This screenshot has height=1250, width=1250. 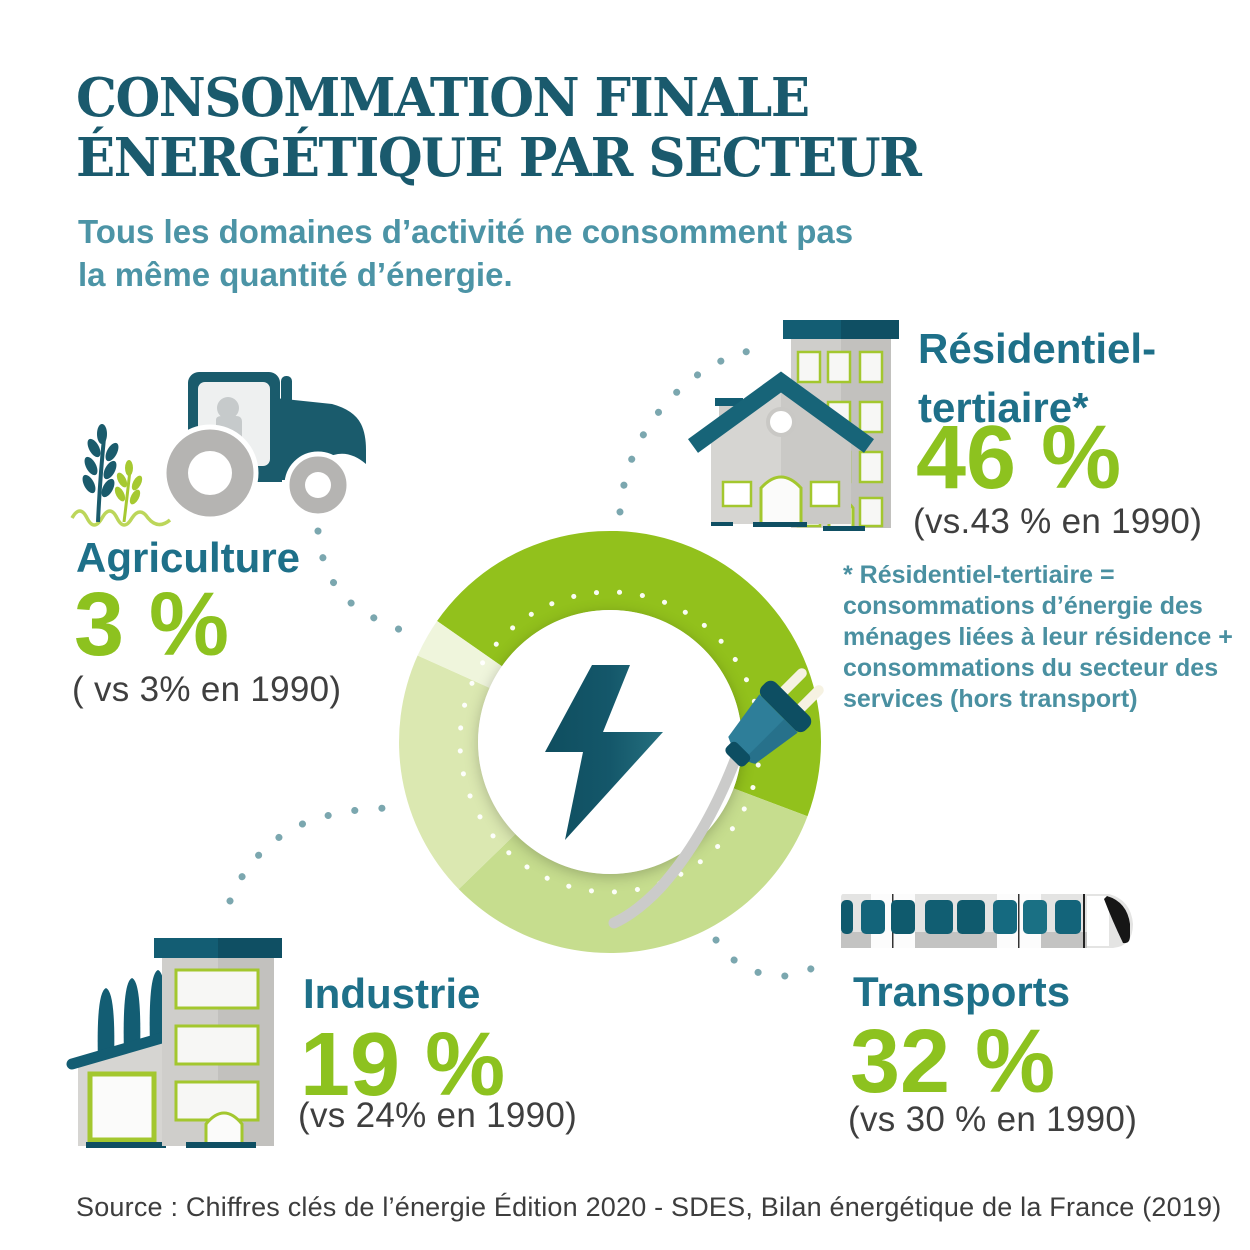 I want to click on sector-value-residentiel: 46 %, so click(x=1019, y=458).